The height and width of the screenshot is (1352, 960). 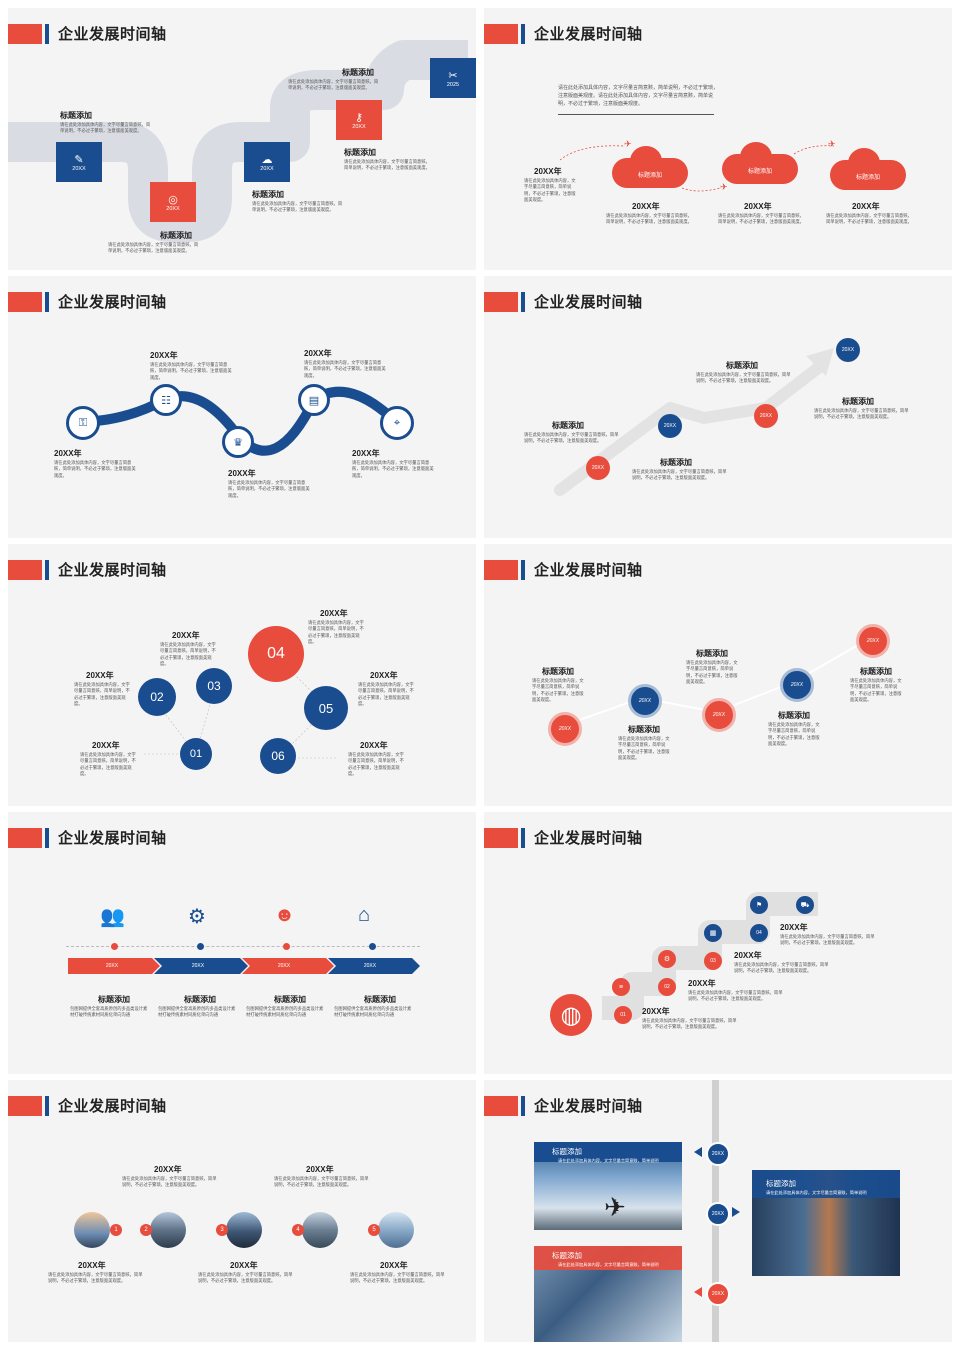 I want to click on caption-bar-blue, so click(x=826, y=1184).